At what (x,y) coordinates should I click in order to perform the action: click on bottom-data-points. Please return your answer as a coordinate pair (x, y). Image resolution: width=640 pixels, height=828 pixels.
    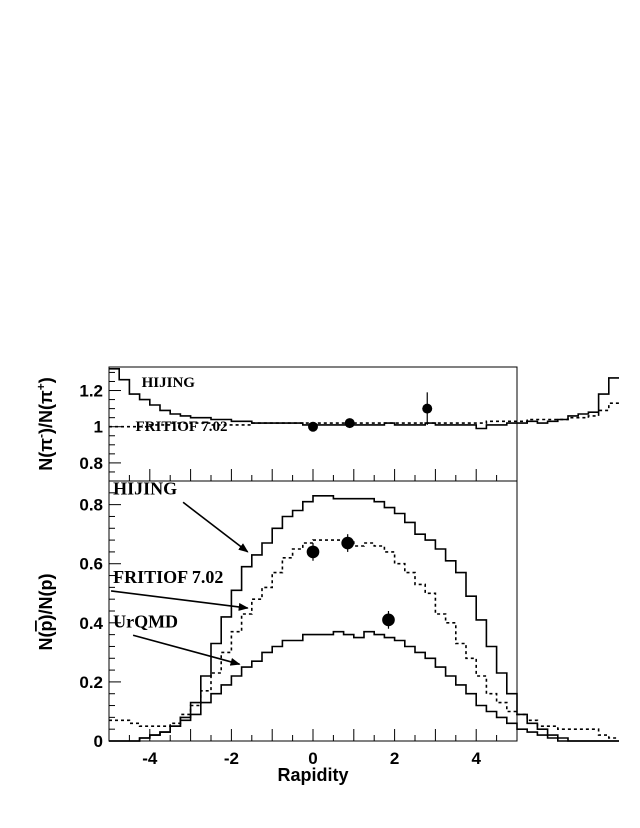
    Looking at the image, I should click on (350, 581).